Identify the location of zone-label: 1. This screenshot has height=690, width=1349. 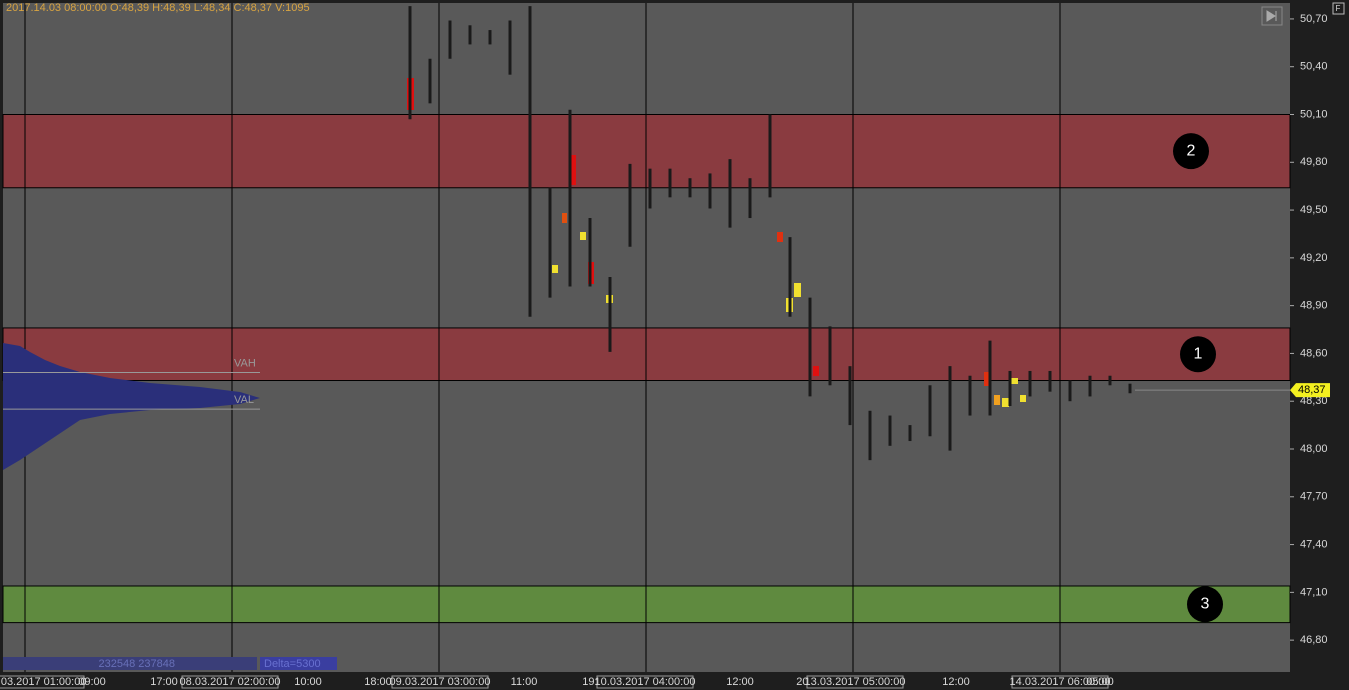
(1198, 353).